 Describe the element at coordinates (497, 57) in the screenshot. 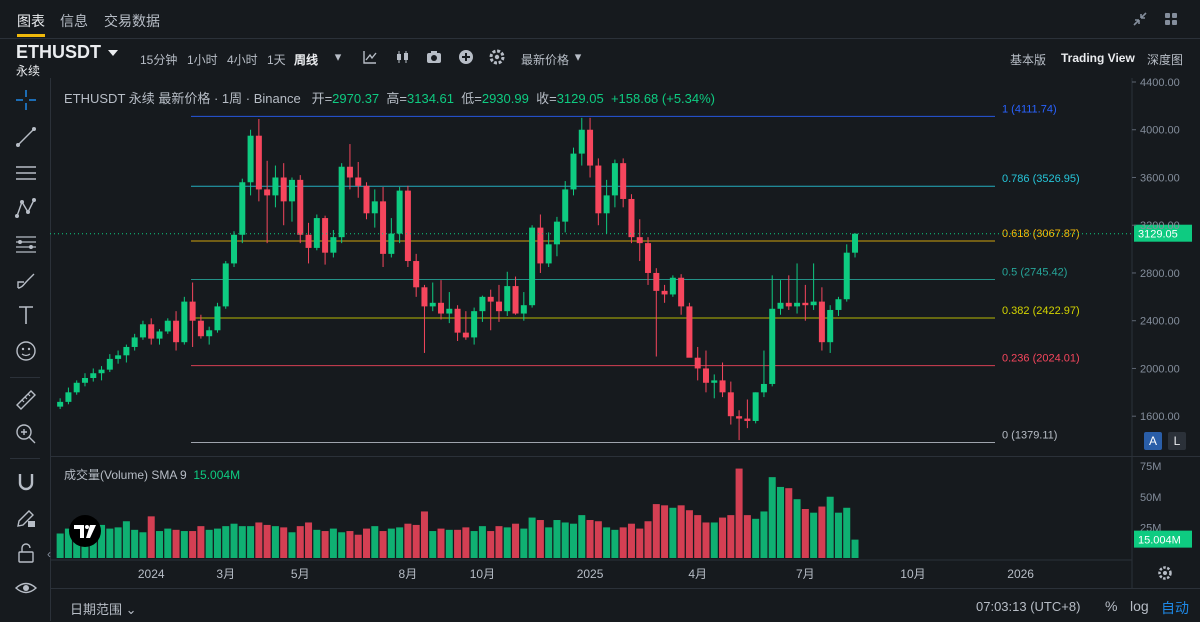

I see `gear-icon` at that location.